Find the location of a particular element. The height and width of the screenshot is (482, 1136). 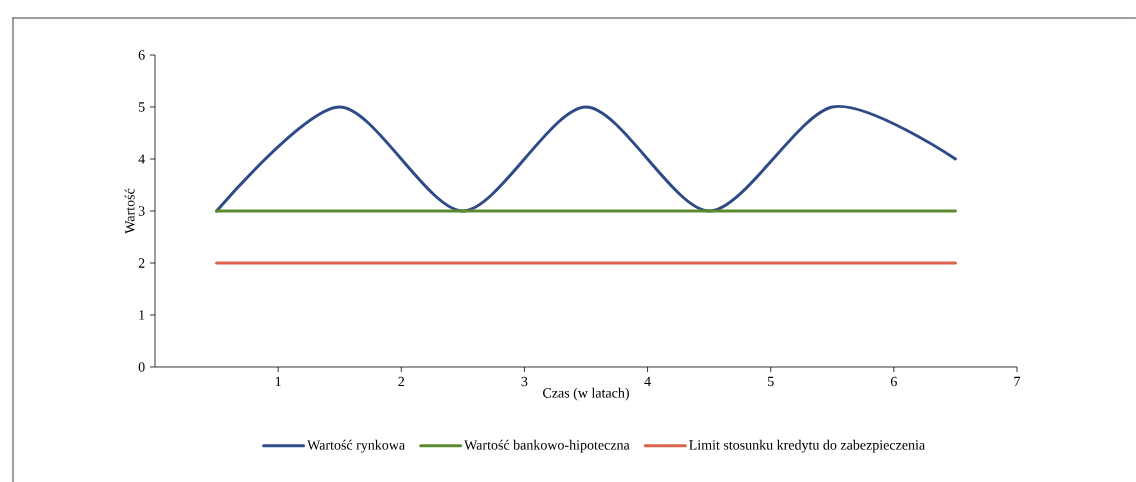

y-tick-label: 0 is located at coordinates (141, 367).